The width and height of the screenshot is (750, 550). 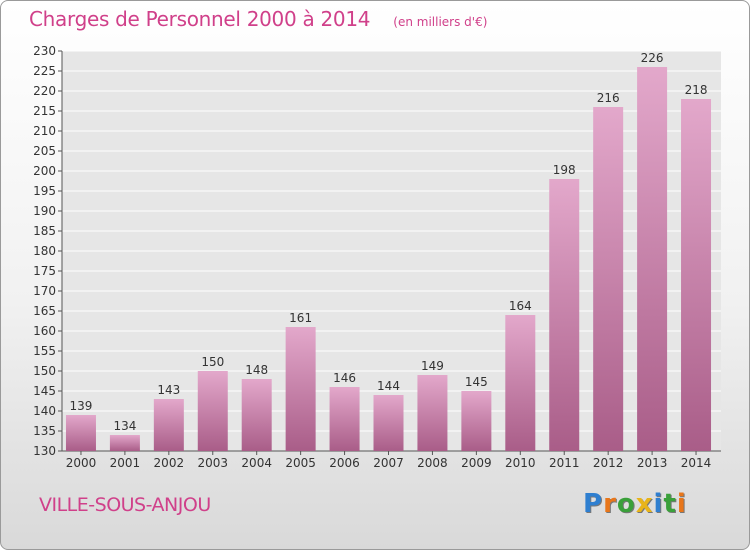 What do you see at coordinates (432, 366) in the screenshot?
I see `data-label: 149` at bounding box center [432, 366].